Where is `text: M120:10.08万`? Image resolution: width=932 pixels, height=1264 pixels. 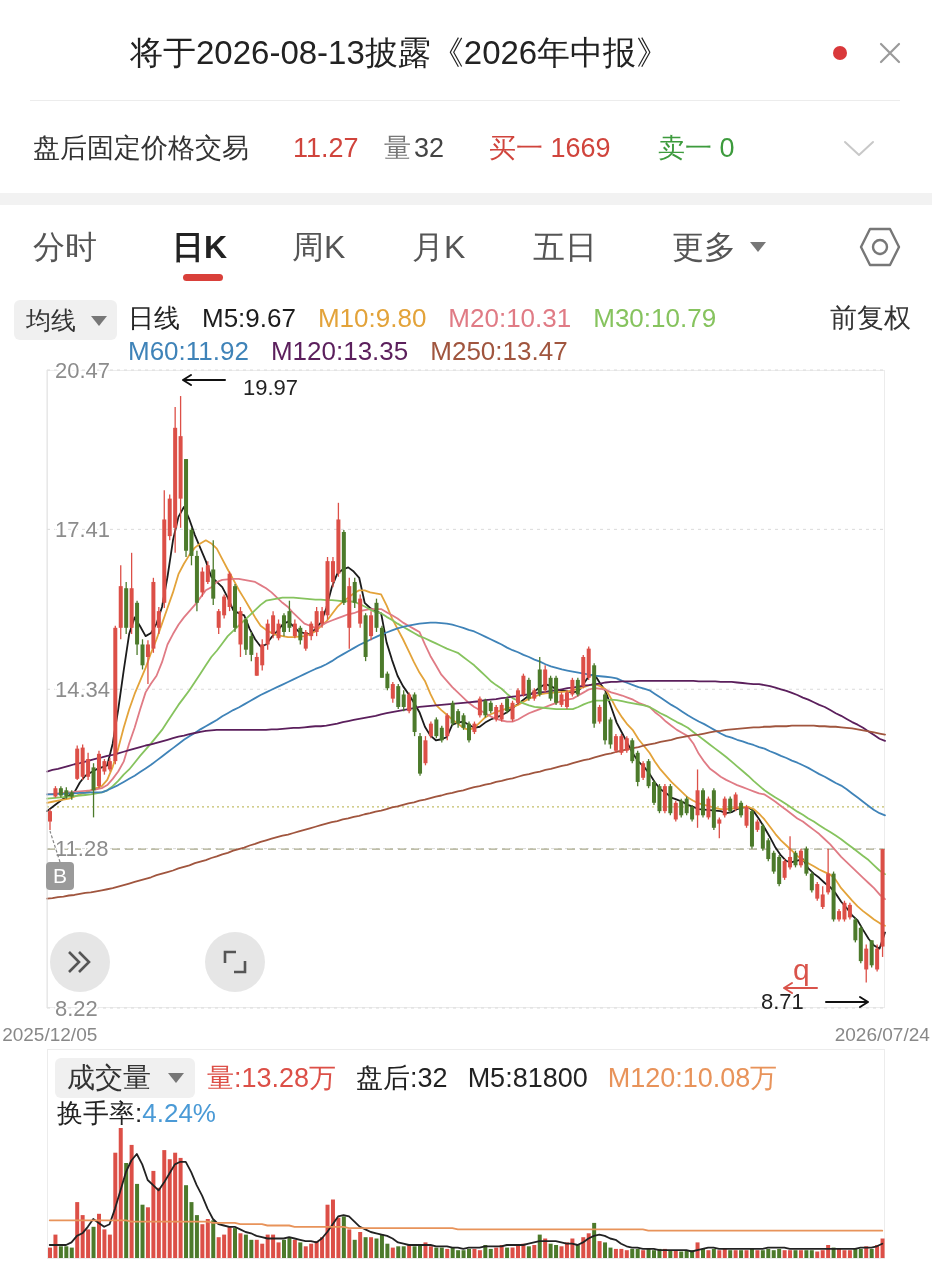 text: M120:10.08万 is located at coordinates (692, 1078).